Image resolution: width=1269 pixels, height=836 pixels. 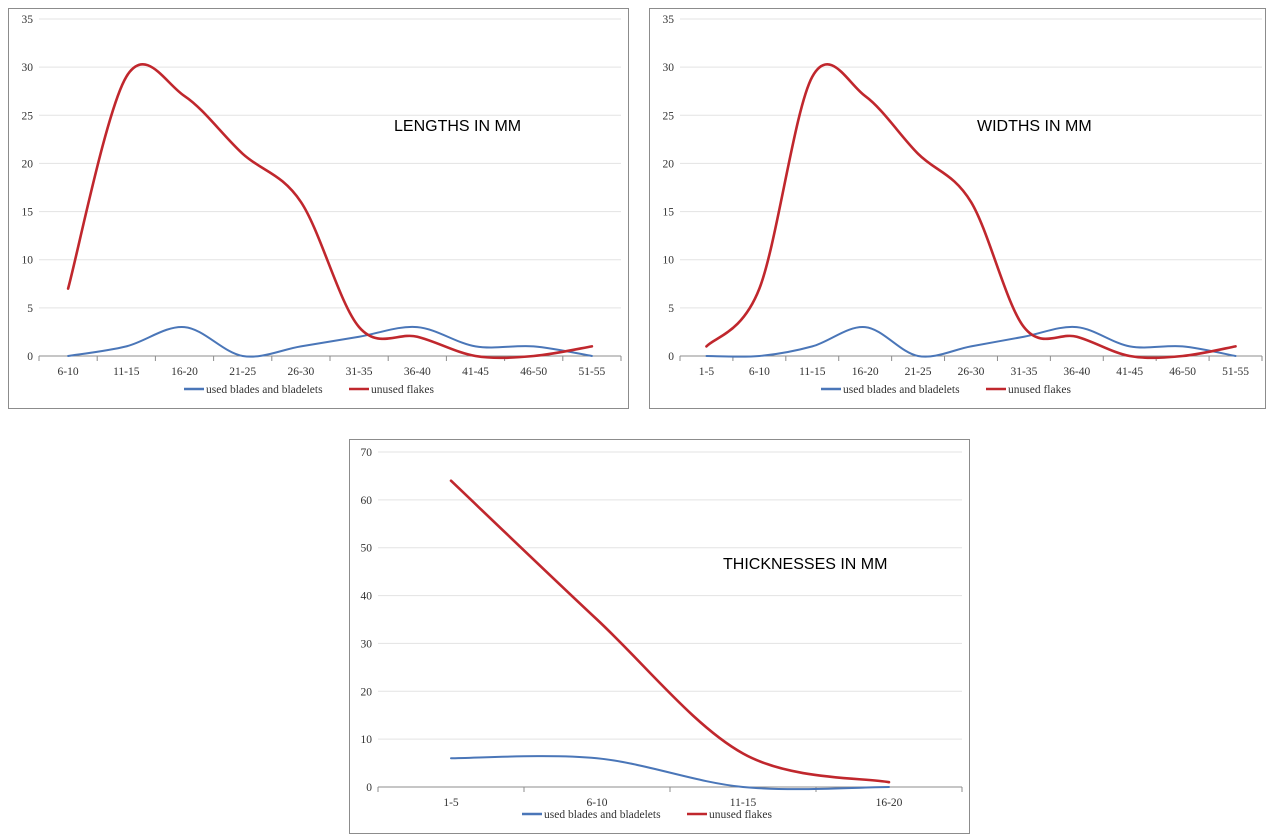 I want to click on chart-annotation: THICKNESSES IN MM, so click(x=805, y=564).